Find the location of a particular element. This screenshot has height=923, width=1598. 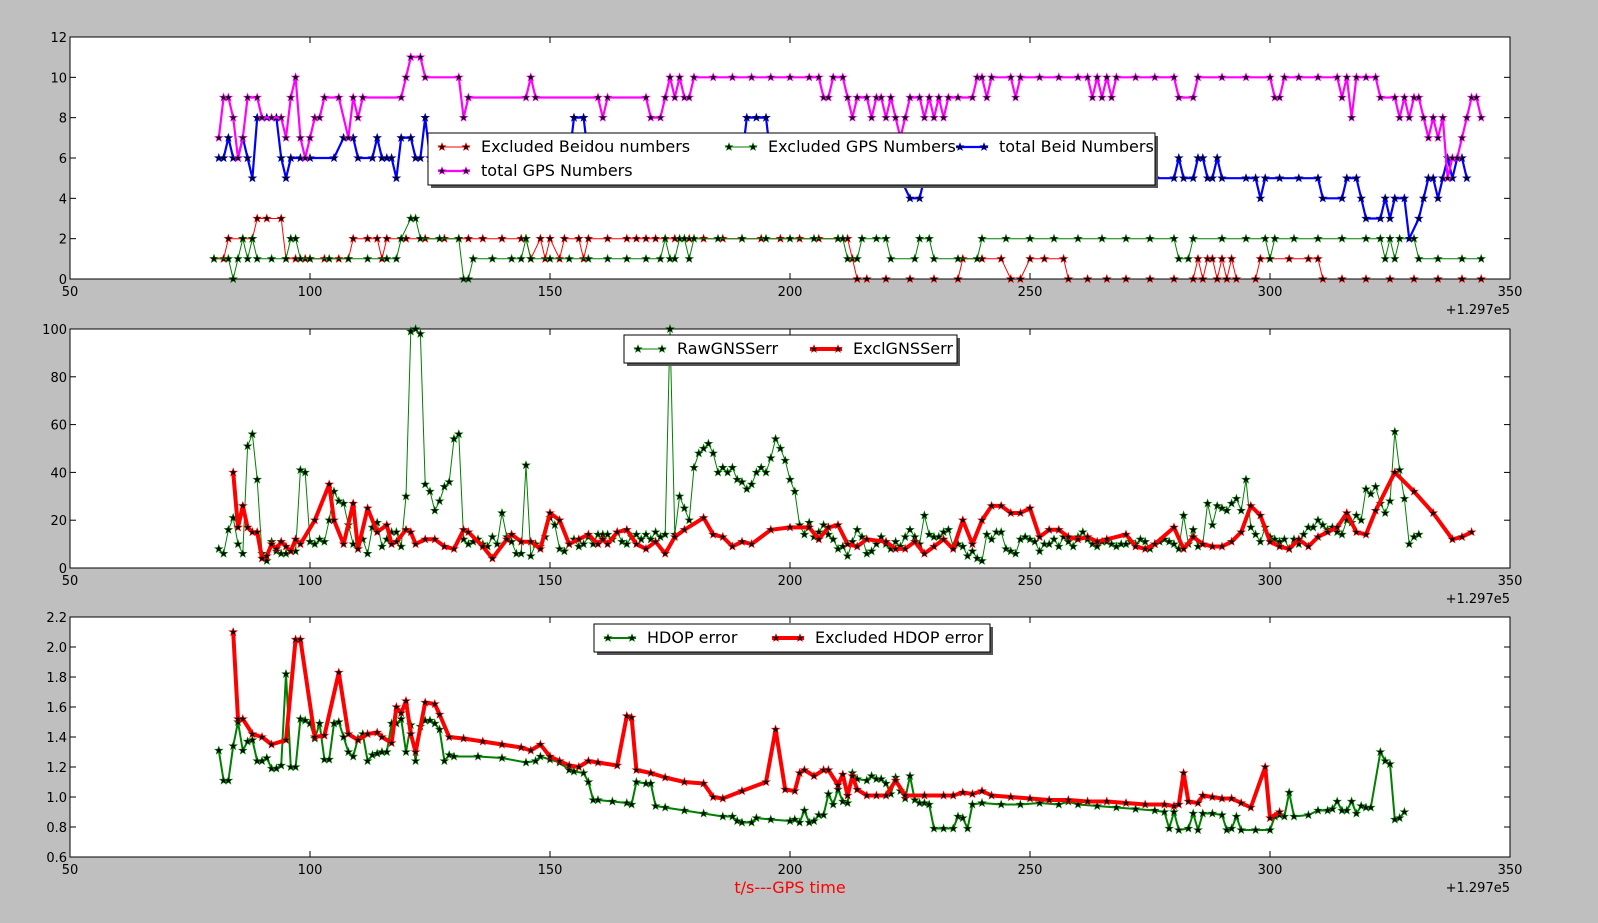

x-offset-label: +1.297e5 is located at coordinates (1478, 888).